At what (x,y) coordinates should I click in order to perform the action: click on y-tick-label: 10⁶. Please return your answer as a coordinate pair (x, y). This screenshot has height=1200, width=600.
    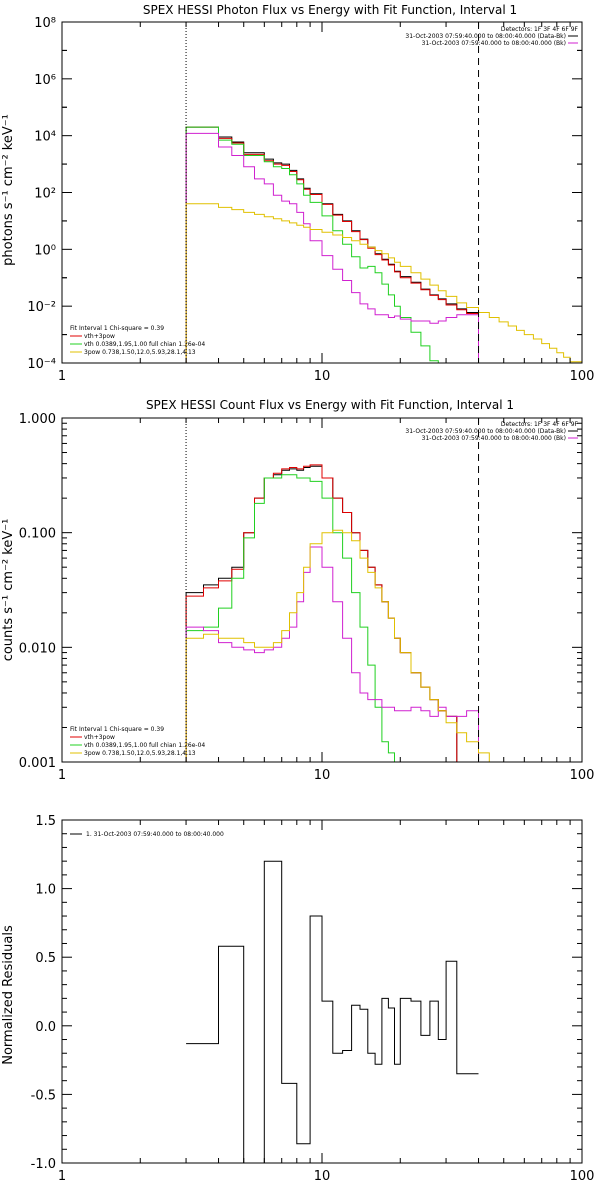
    Looking at the image, I should click on (45, 80).